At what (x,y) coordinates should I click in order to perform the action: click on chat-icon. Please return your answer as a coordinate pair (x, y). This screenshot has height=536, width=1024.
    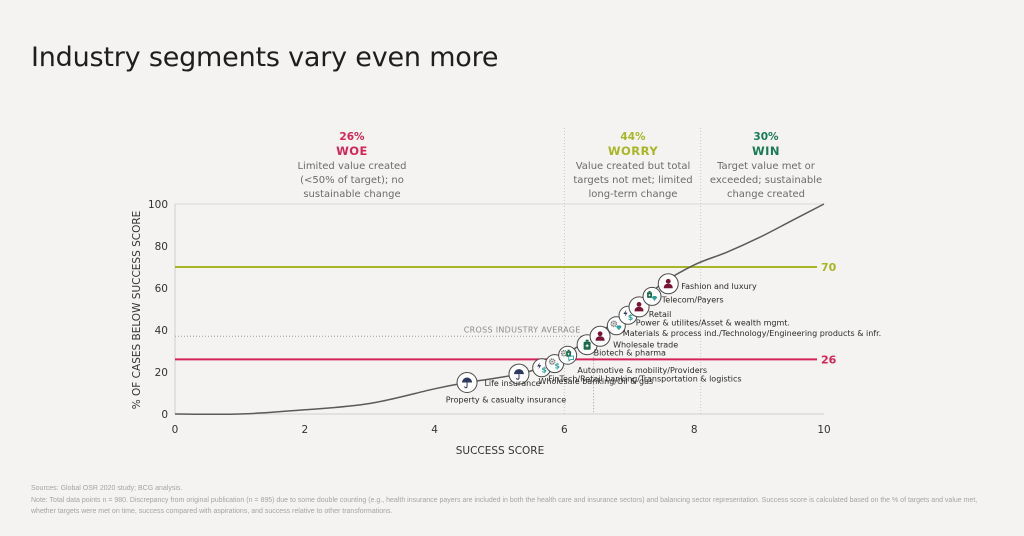
    Looking at the image, I should click on (571, 359).